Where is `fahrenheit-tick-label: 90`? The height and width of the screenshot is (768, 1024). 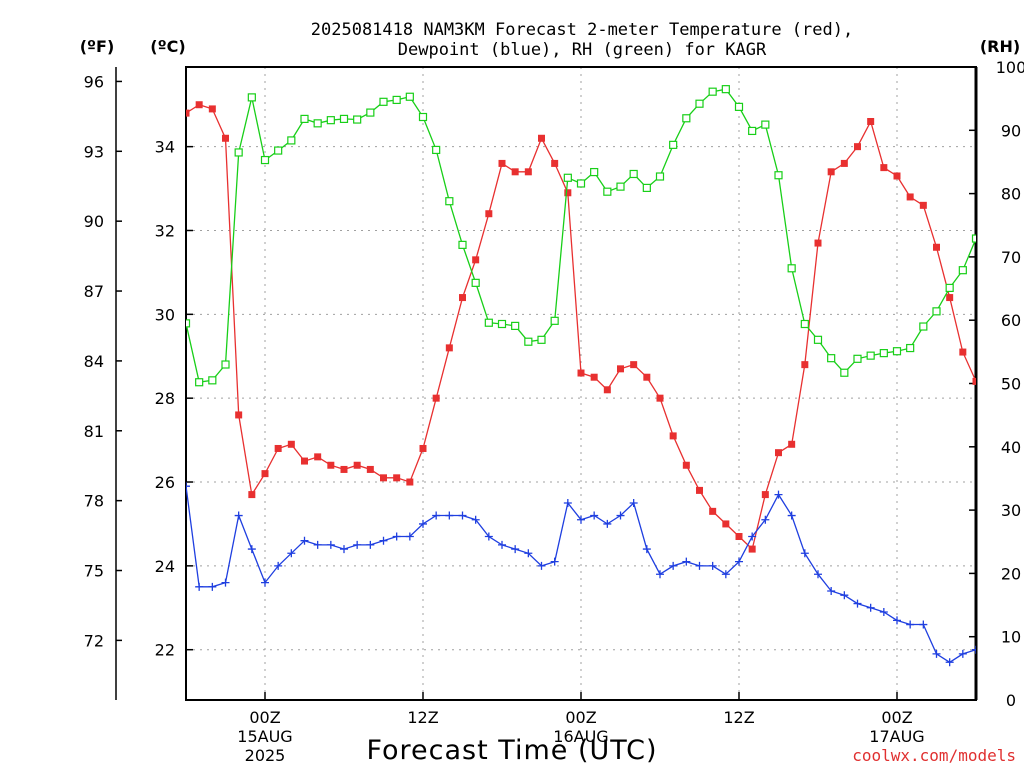
fahrenheit-tick-label: 90 is located at coordinates (94, 221).